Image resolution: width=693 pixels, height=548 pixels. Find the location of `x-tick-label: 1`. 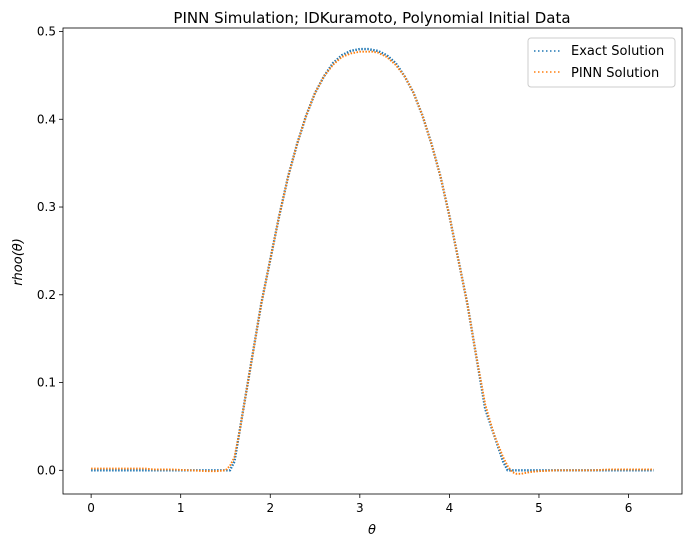

x-tick-label: 1 is located at coordinates (181, 508).